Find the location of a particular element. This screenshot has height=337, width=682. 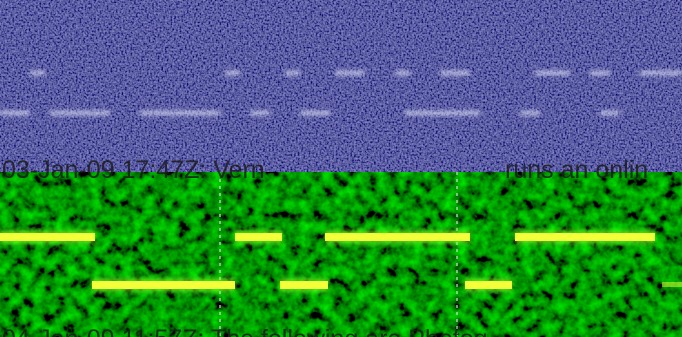

caption: 03-Jan-09 17:47Z: Vern is located at coordinates (133, 170).